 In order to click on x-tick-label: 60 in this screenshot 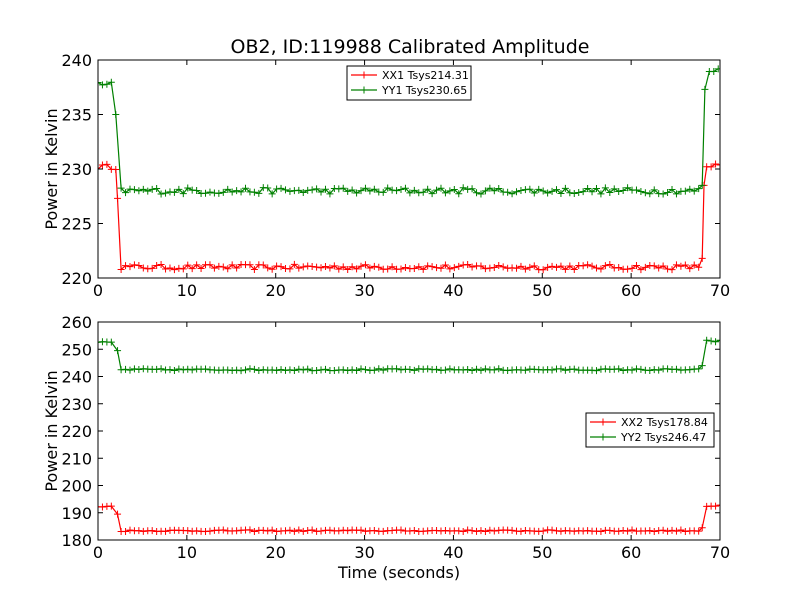, I will do `click(631, 552)`.